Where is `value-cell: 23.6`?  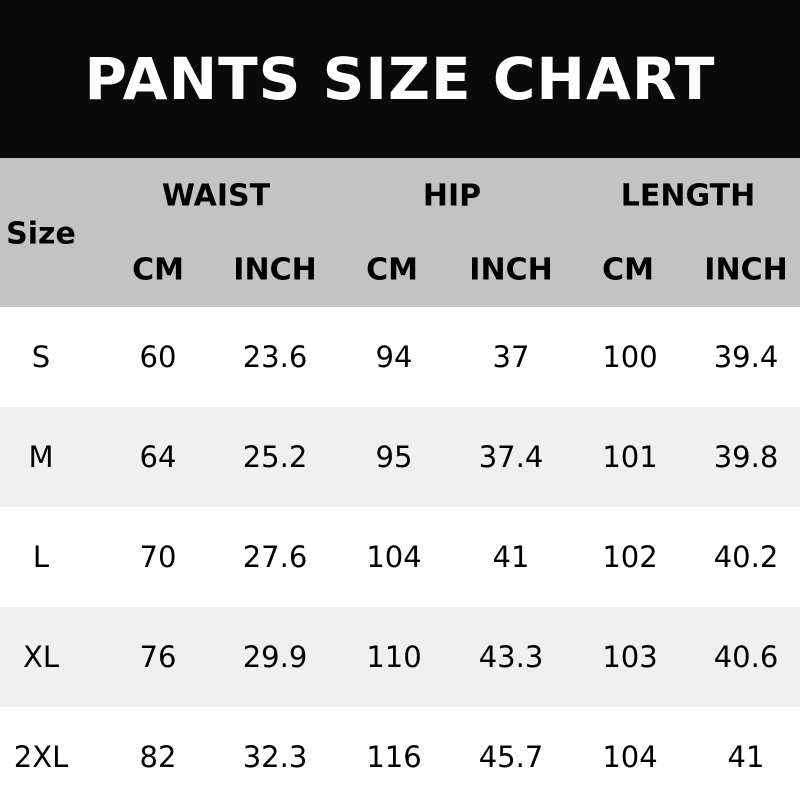 value-cell: 23.6 is located at coordinates (275, 357).